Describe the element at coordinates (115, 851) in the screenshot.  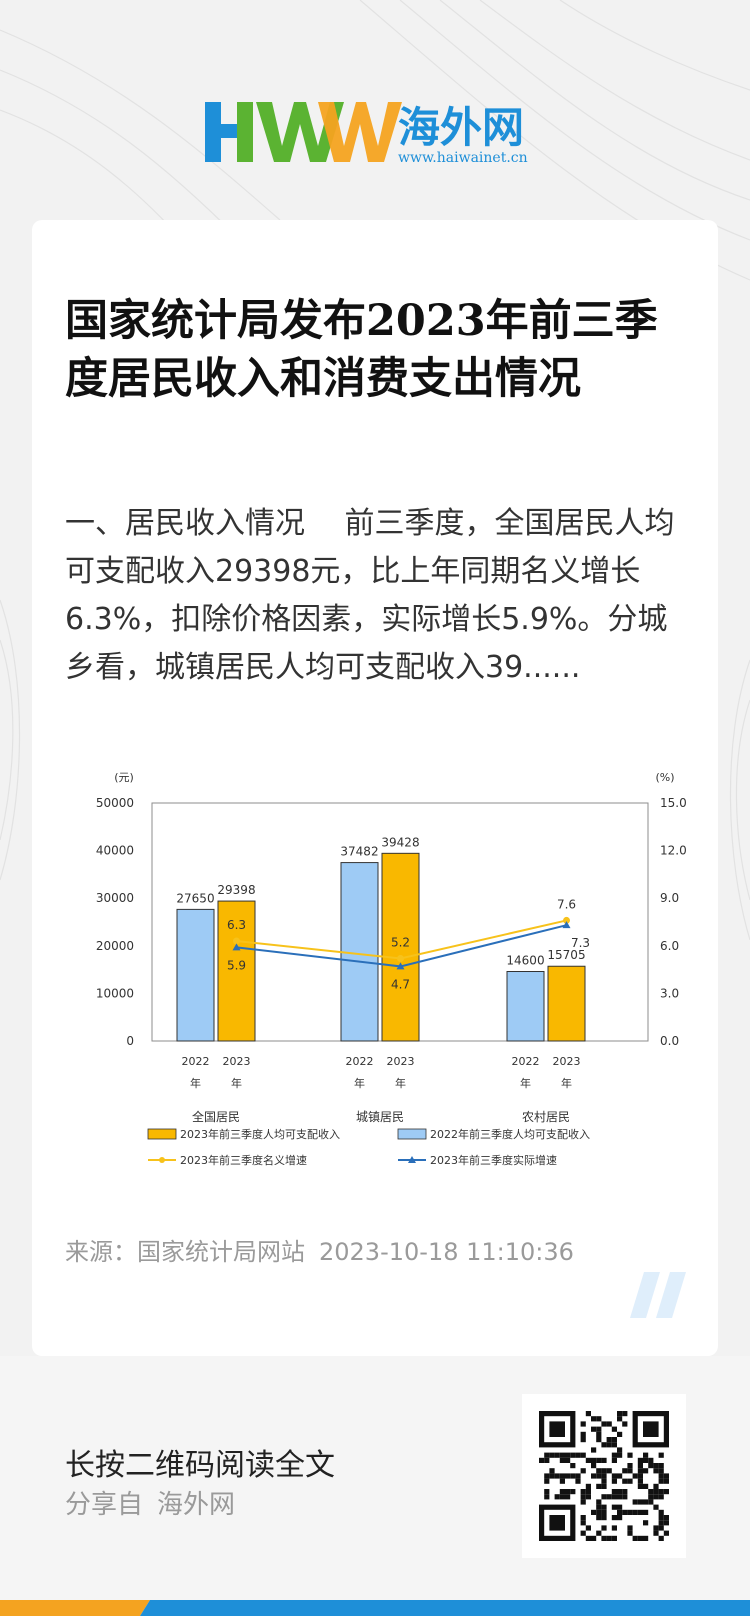
I see `y-left-tick-label: 40000` at that location.